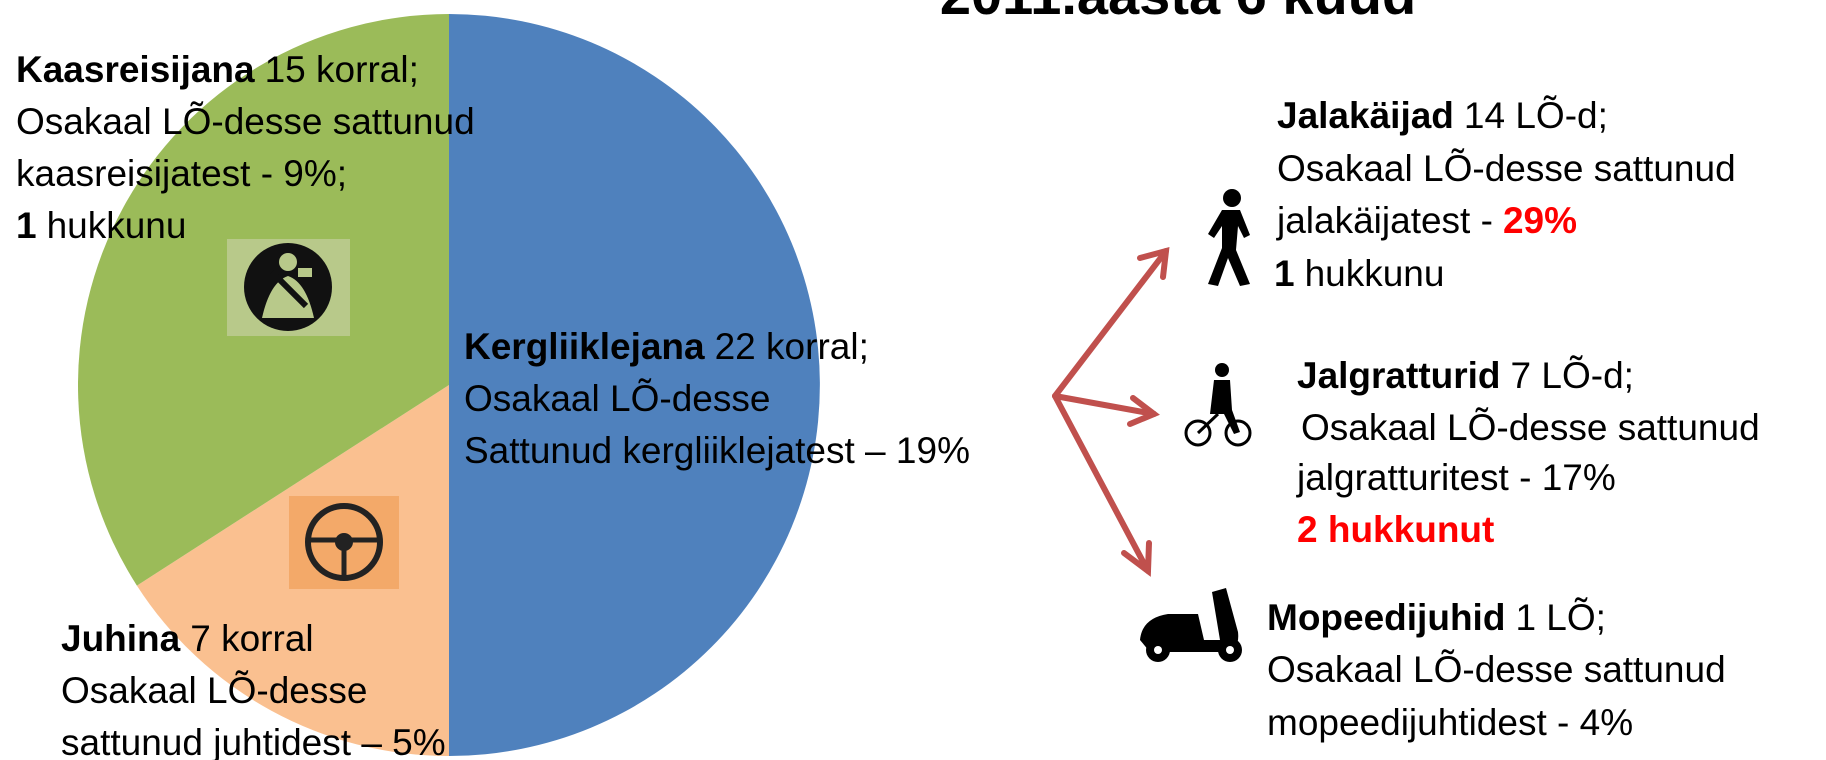 The height and width of the screenshot is (760, 1826). Describe the element at coordinates (121, 638) in the screenshot. I see `category-name: Juhina` at that location.